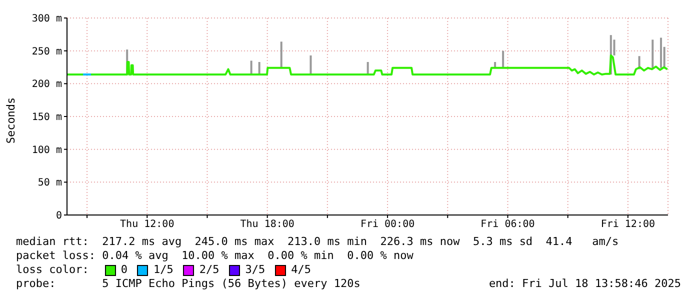 The width and height of the screenshot is (697, 297). Describe the element at coordinates (628, 224) in the screenshot. I see `x-tick-label: Fri 12:00` at that location.